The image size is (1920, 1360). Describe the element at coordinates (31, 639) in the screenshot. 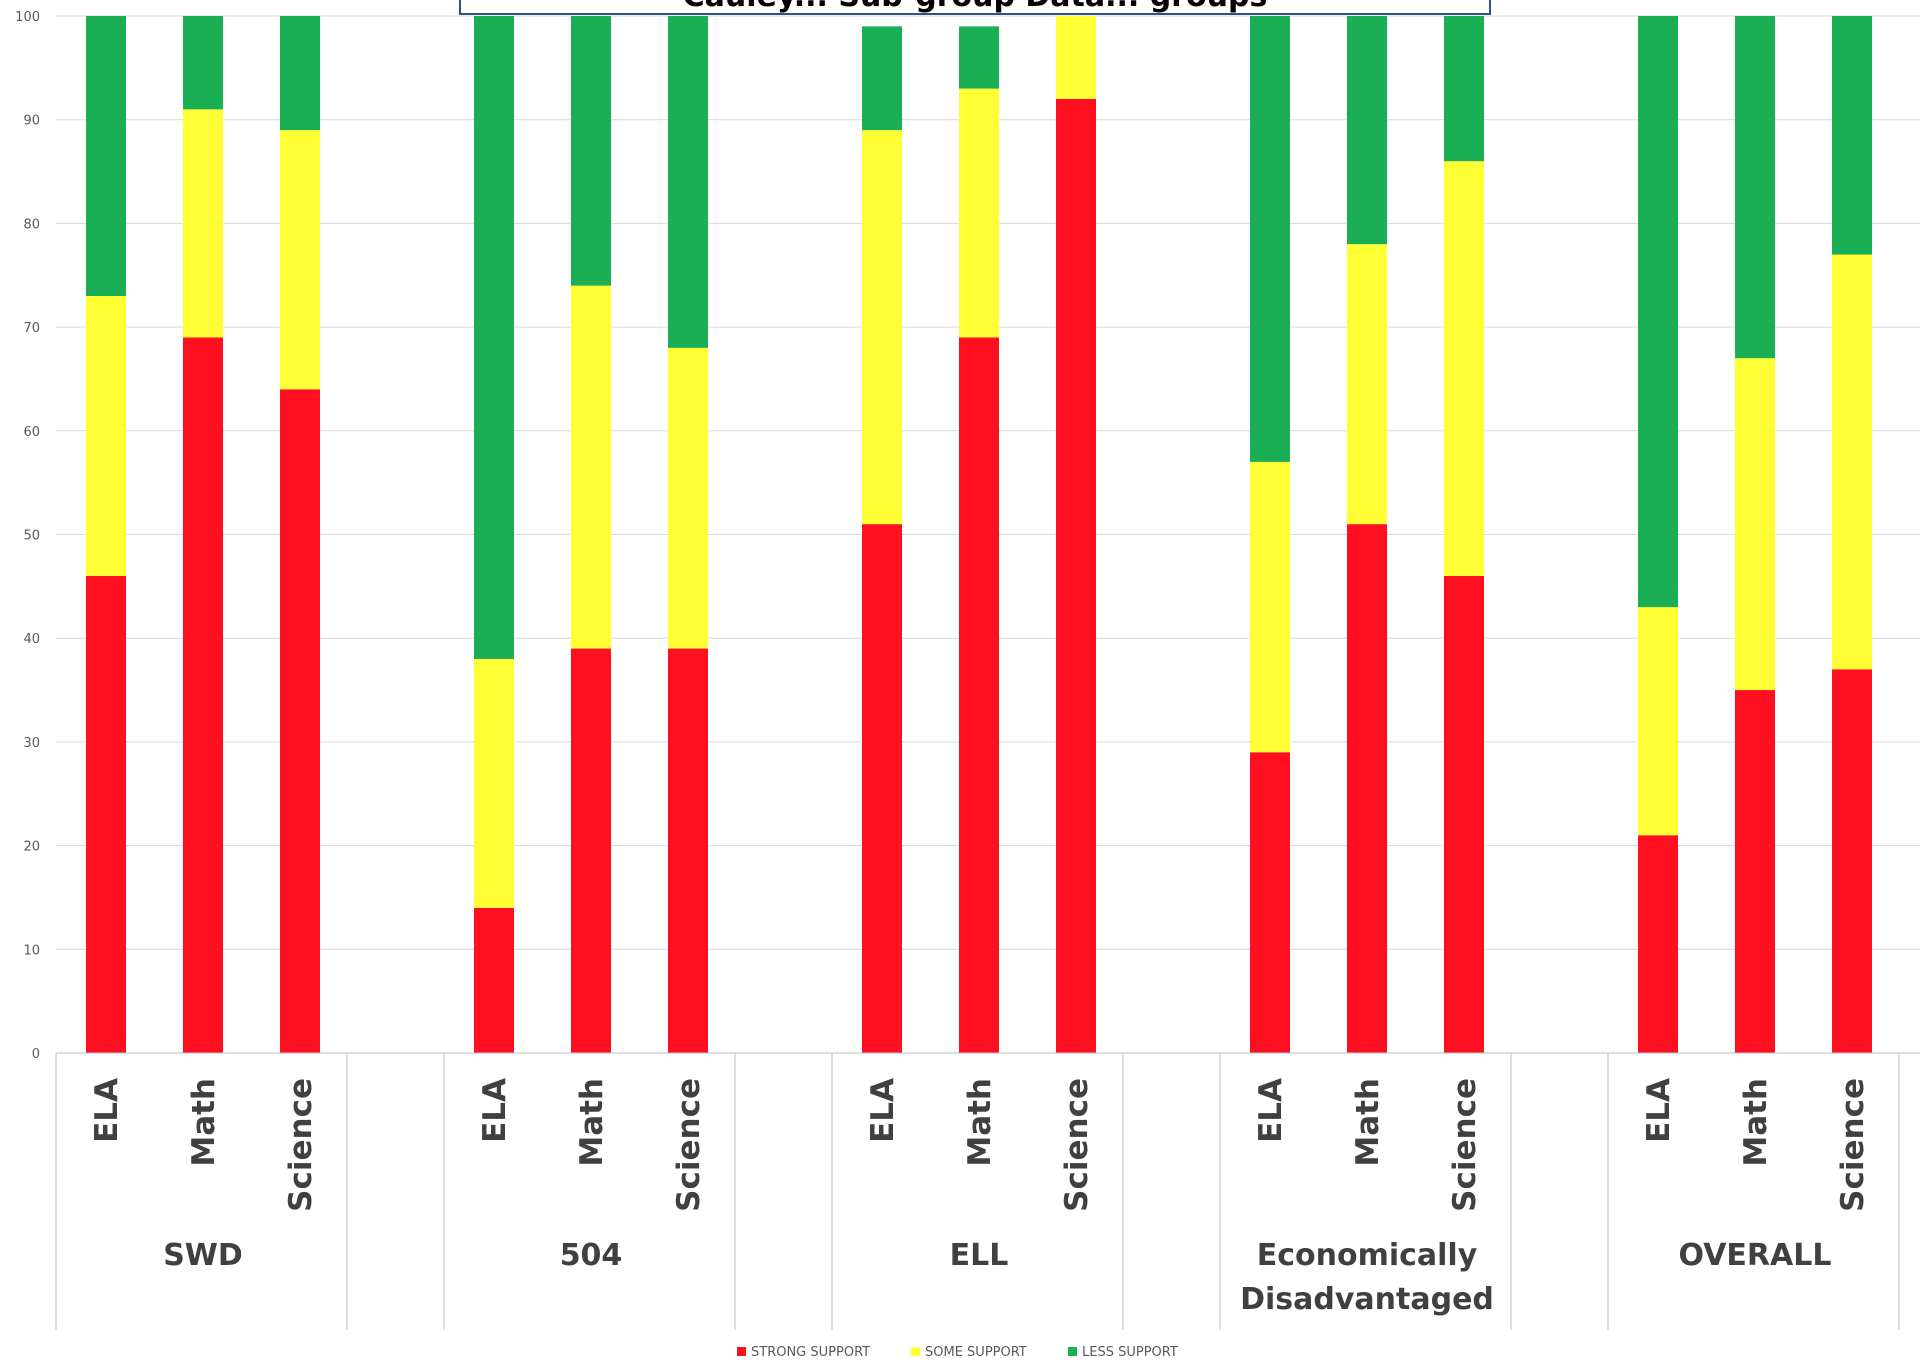

I see `y-tick-label: 40` at that location.